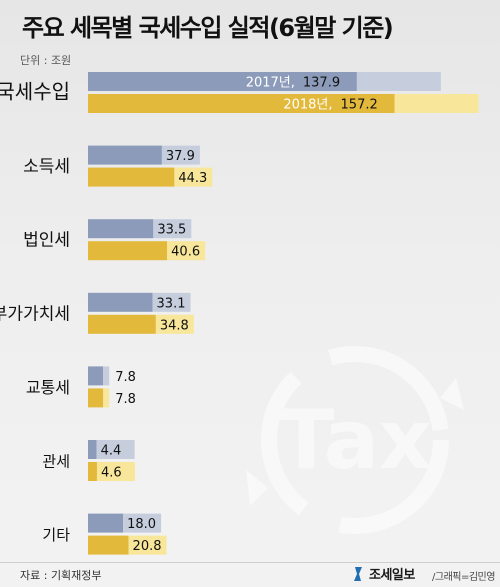 This screenshot has height=587, width=500. I want to click on value-label: 37.9, so click(180, 156).